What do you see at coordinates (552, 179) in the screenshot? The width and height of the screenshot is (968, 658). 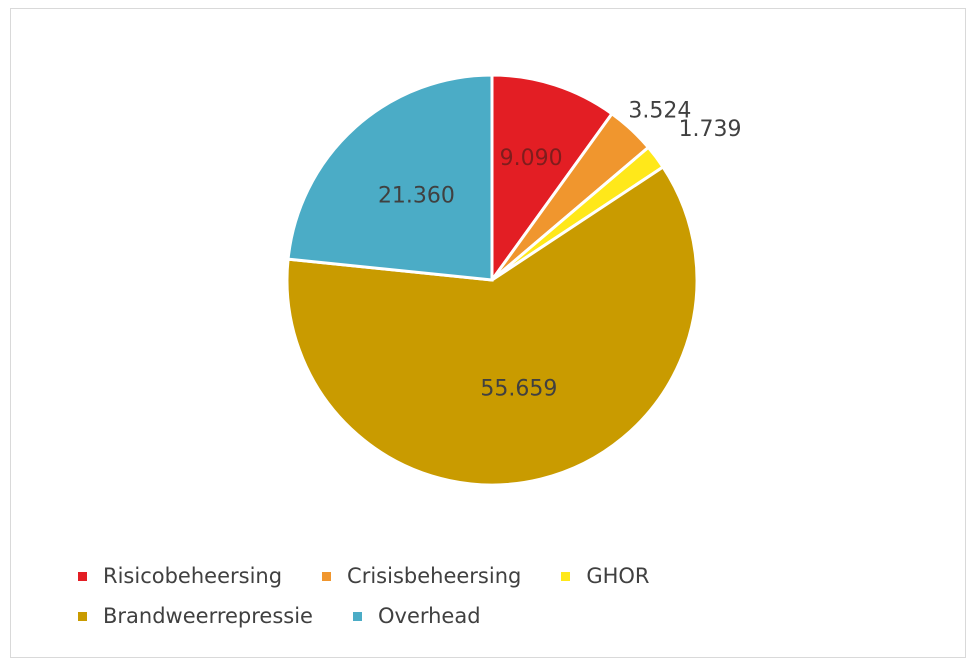 I see `pie-slice-risicobeheersing` at bounding box center [552, 179].